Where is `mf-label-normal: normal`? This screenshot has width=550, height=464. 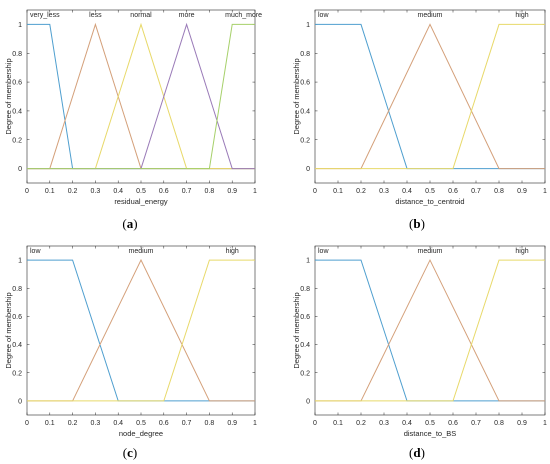 mf-label-normal: normal is located at coordinates (141, 15).